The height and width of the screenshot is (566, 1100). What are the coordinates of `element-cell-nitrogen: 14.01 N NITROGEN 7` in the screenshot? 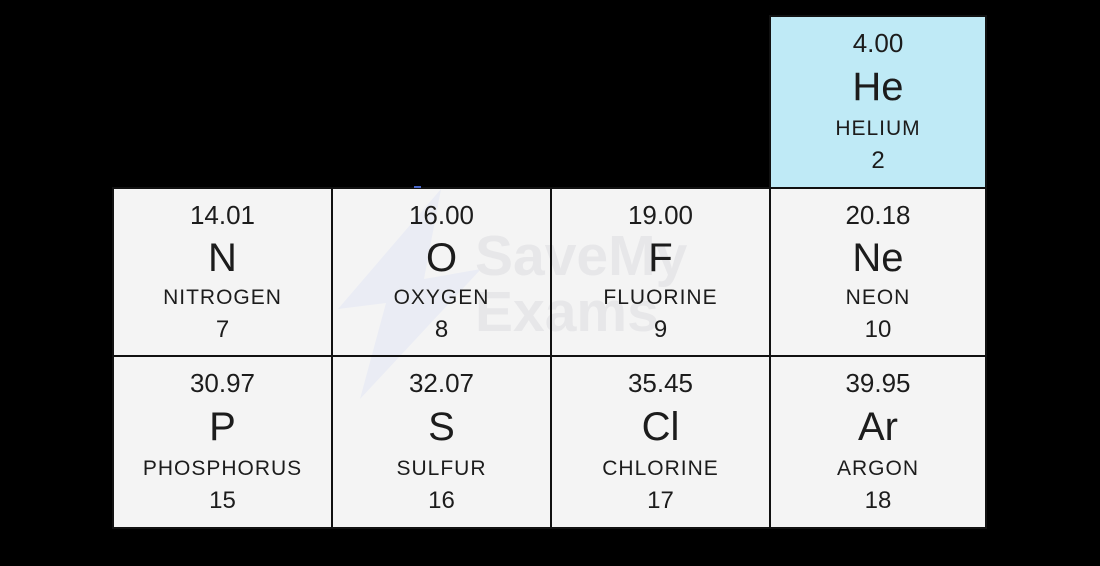 It's located at (222, 272).